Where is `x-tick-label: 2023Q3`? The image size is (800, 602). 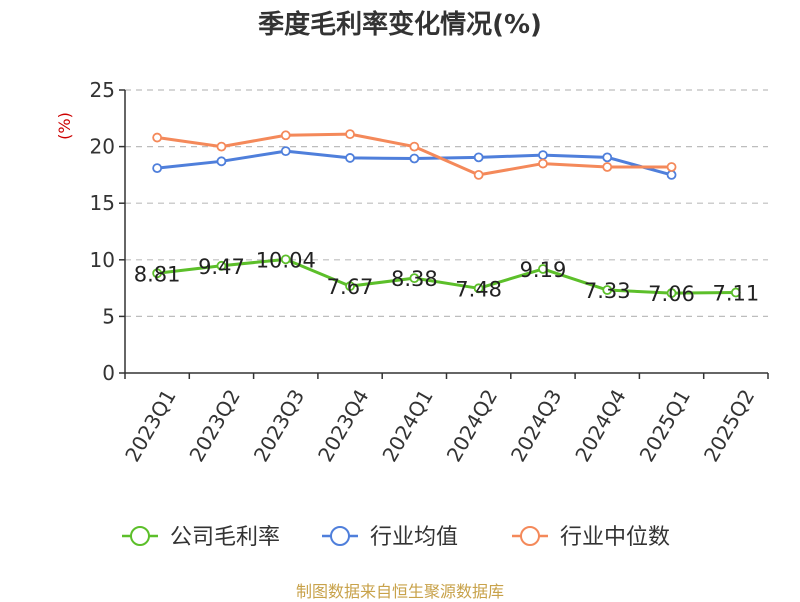 x-tick-label: 2023Q3 is located at coordinates (279, 425).